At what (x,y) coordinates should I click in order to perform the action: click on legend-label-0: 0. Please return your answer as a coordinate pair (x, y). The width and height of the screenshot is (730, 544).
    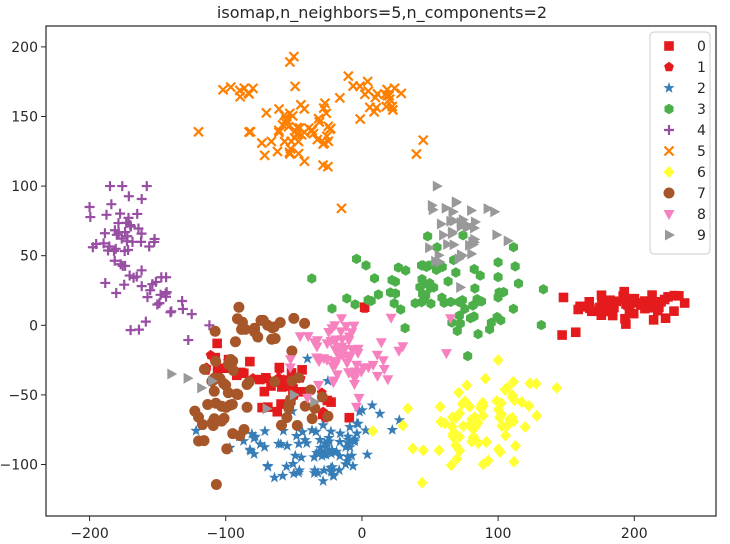
    Looking at the image, I should click on (701, 47).